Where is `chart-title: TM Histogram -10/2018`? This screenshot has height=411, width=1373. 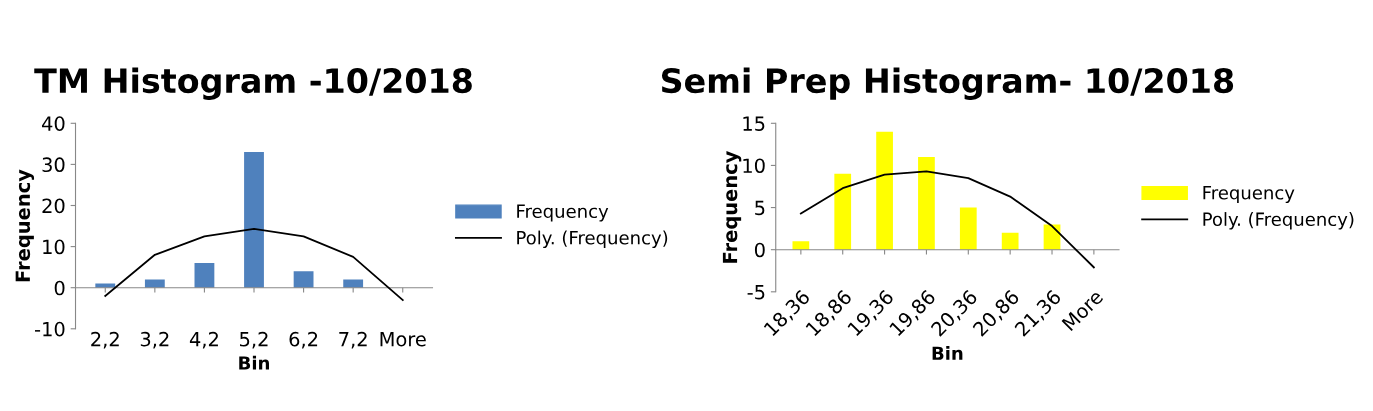 chart-title: TM Histogram -10/2018 is located at coordinates (253, 83).